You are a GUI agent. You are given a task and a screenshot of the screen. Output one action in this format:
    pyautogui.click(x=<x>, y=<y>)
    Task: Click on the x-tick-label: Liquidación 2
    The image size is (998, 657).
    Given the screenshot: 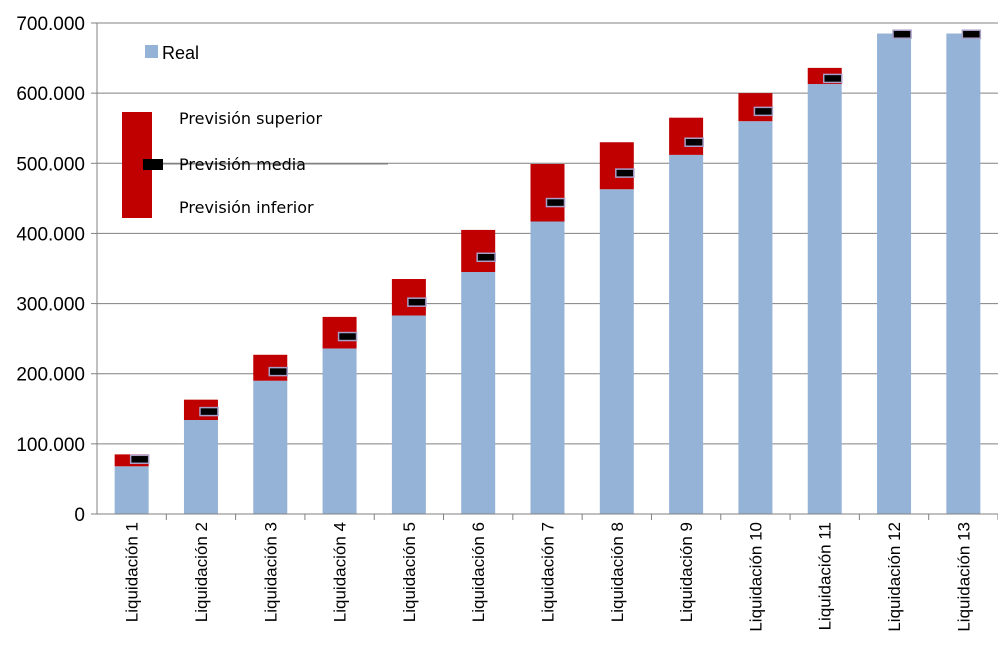 What is the action you would take?
    pyautogui.click(x=201, y=572)
    